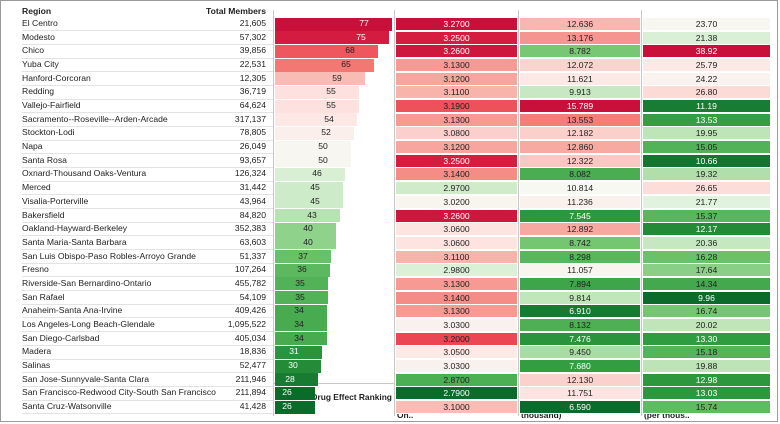  What do you see at coordinates (252, 241) in the screenshot?
I see `members-value: 63,603` at bounding box center [252, 241].